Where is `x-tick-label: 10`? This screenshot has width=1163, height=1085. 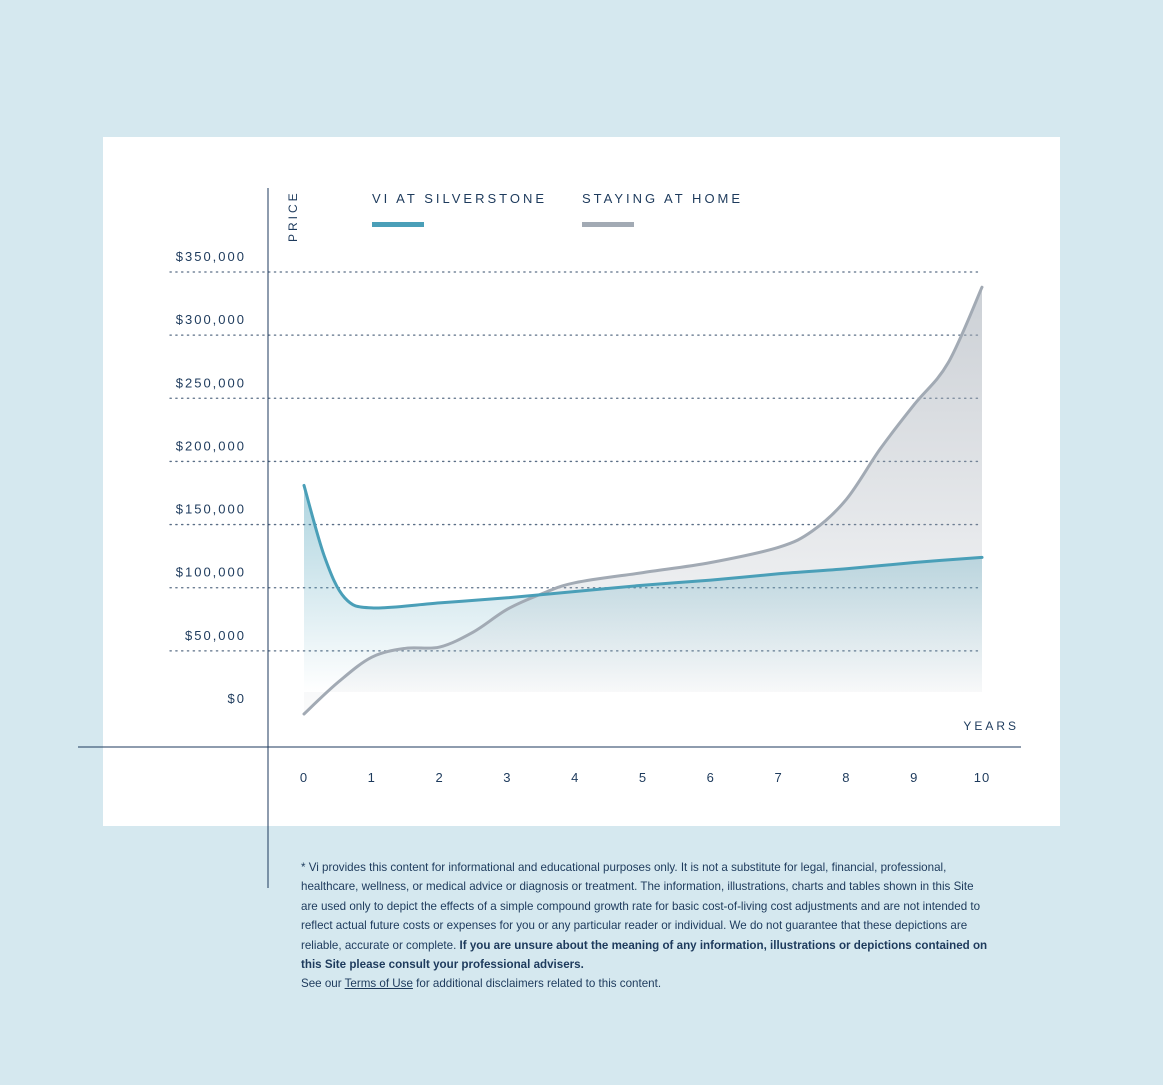 x-tick-label: 10 is located at coordinates (982, 777).